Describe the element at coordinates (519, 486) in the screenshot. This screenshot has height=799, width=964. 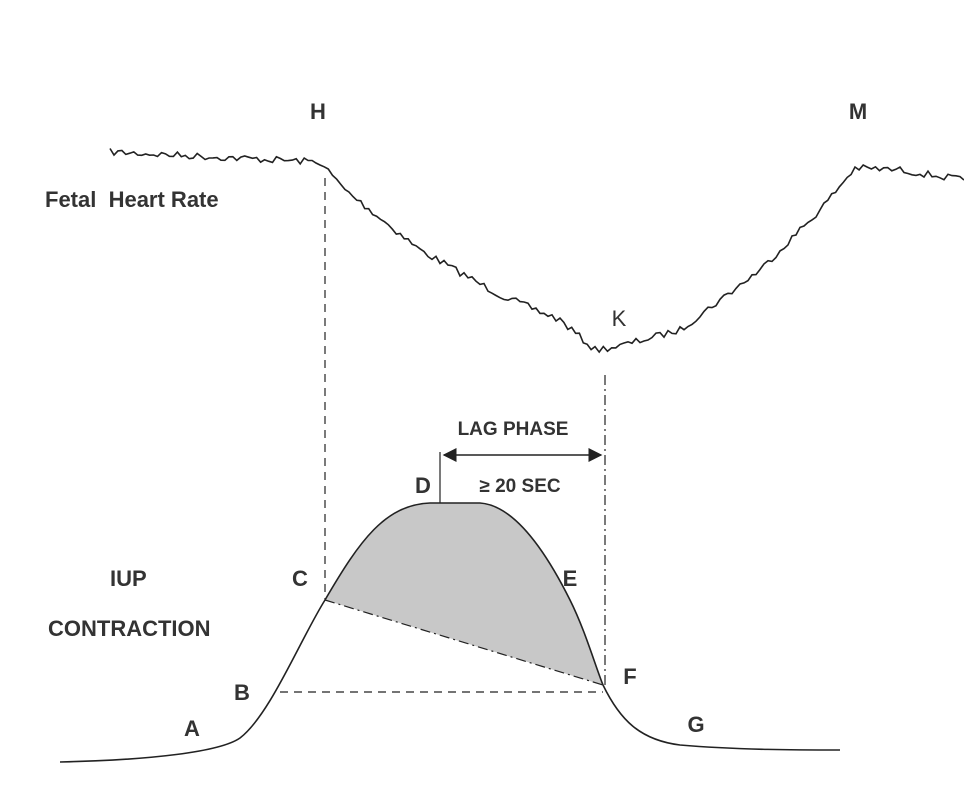
I see `lag-duration-label: ≥ 20 SEC` at that location.